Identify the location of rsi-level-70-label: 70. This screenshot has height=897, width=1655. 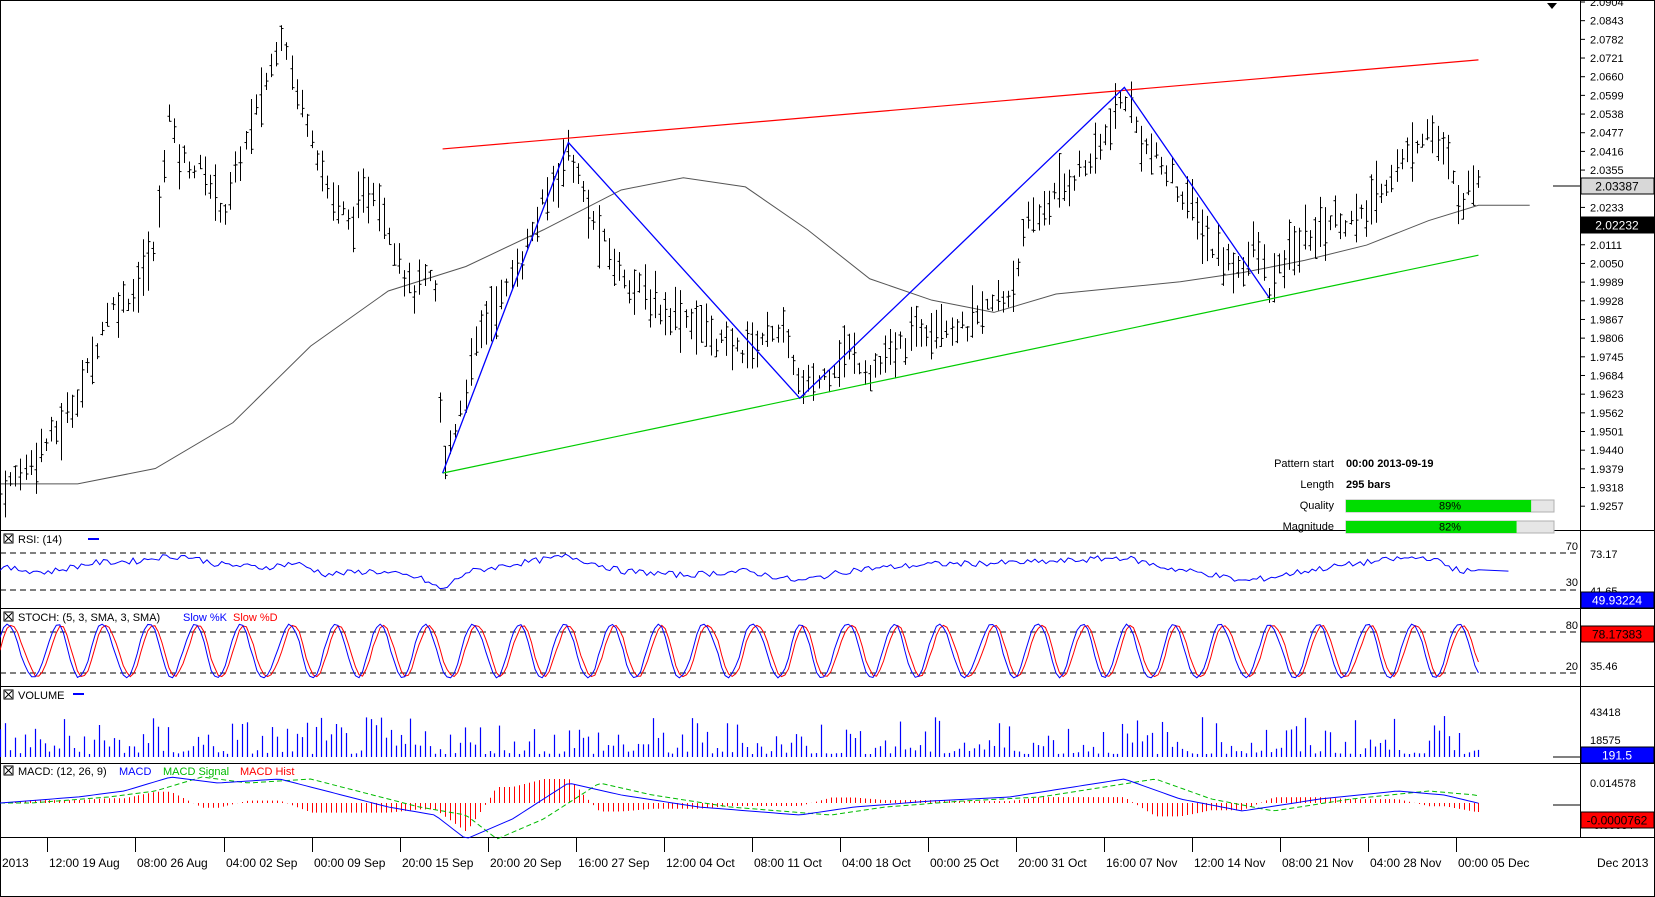
(1572, 547).